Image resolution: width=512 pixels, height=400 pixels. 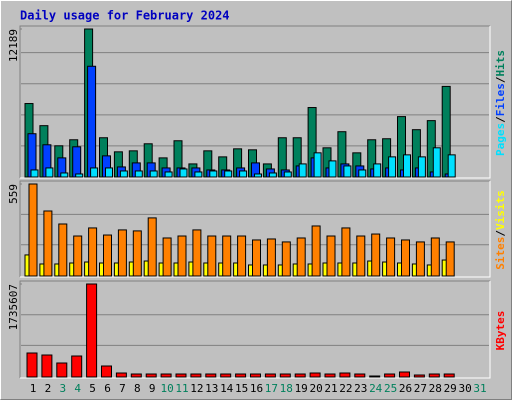 What do you see at coordinates (360, 388) in the screenshot?
I see `x-tick-label: 23` at bounding box center [360, 388].